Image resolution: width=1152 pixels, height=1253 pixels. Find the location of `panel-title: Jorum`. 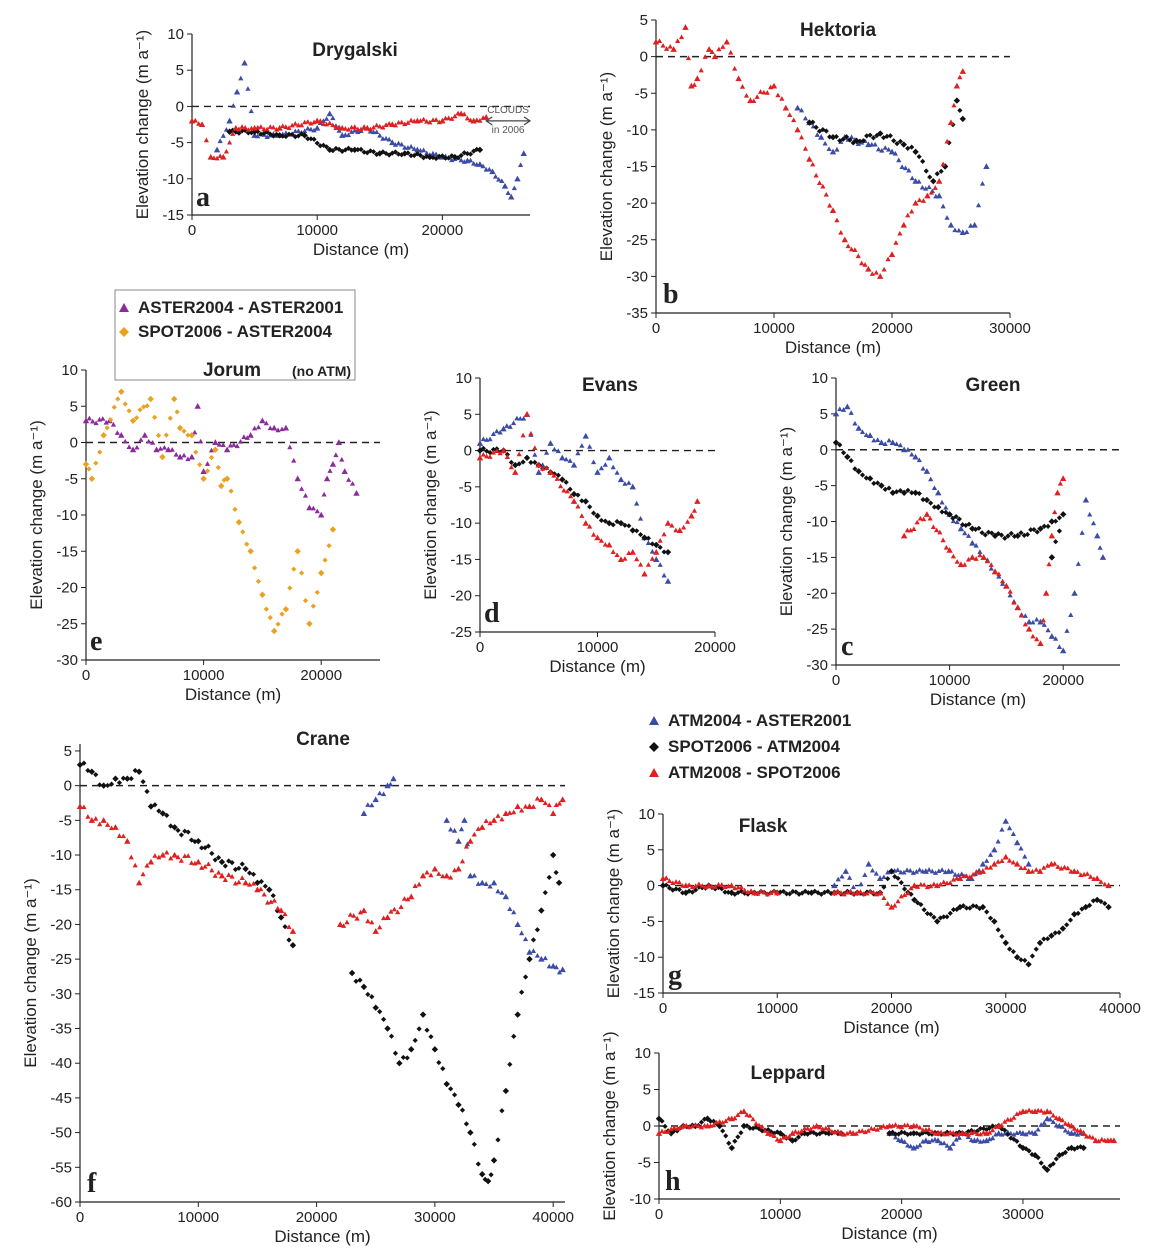

panel-title: Jorum is located at coordinates (232, 370).